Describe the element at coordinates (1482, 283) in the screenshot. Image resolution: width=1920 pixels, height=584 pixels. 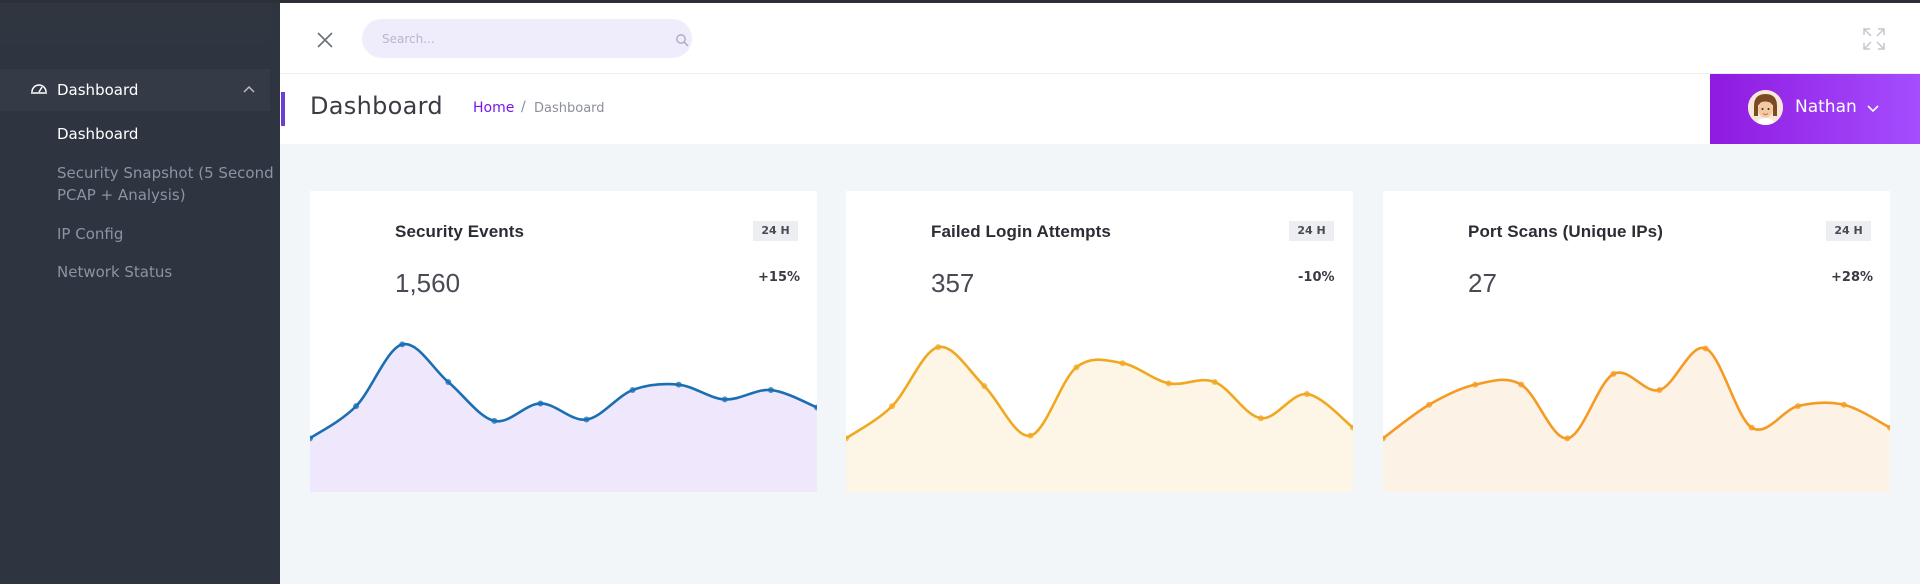
I see `card-value: 27` at that location.